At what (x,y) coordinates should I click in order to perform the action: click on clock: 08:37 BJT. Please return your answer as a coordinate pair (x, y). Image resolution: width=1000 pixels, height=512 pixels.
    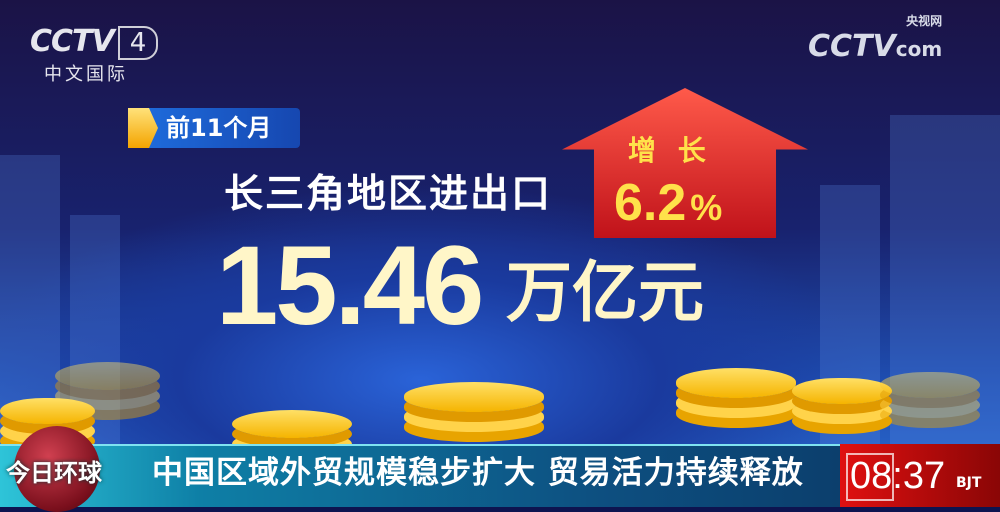
    Looking at the image, I should click on (920, 475).